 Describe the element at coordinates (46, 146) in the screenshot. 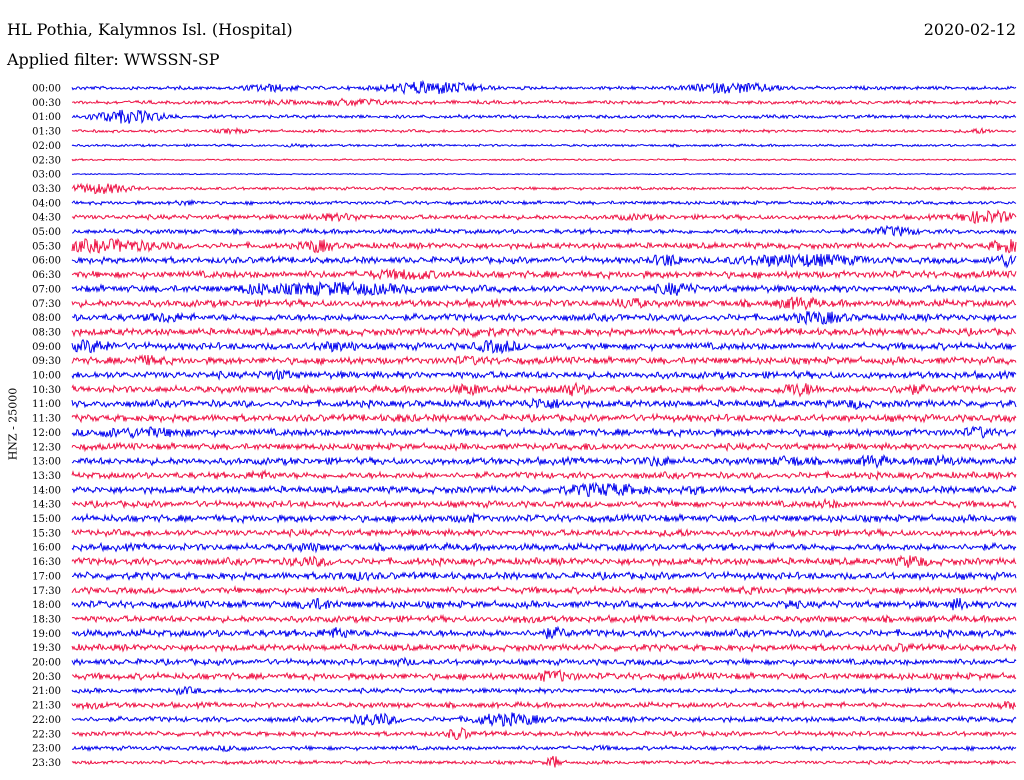

I see `time-label: 02:00` at that location.